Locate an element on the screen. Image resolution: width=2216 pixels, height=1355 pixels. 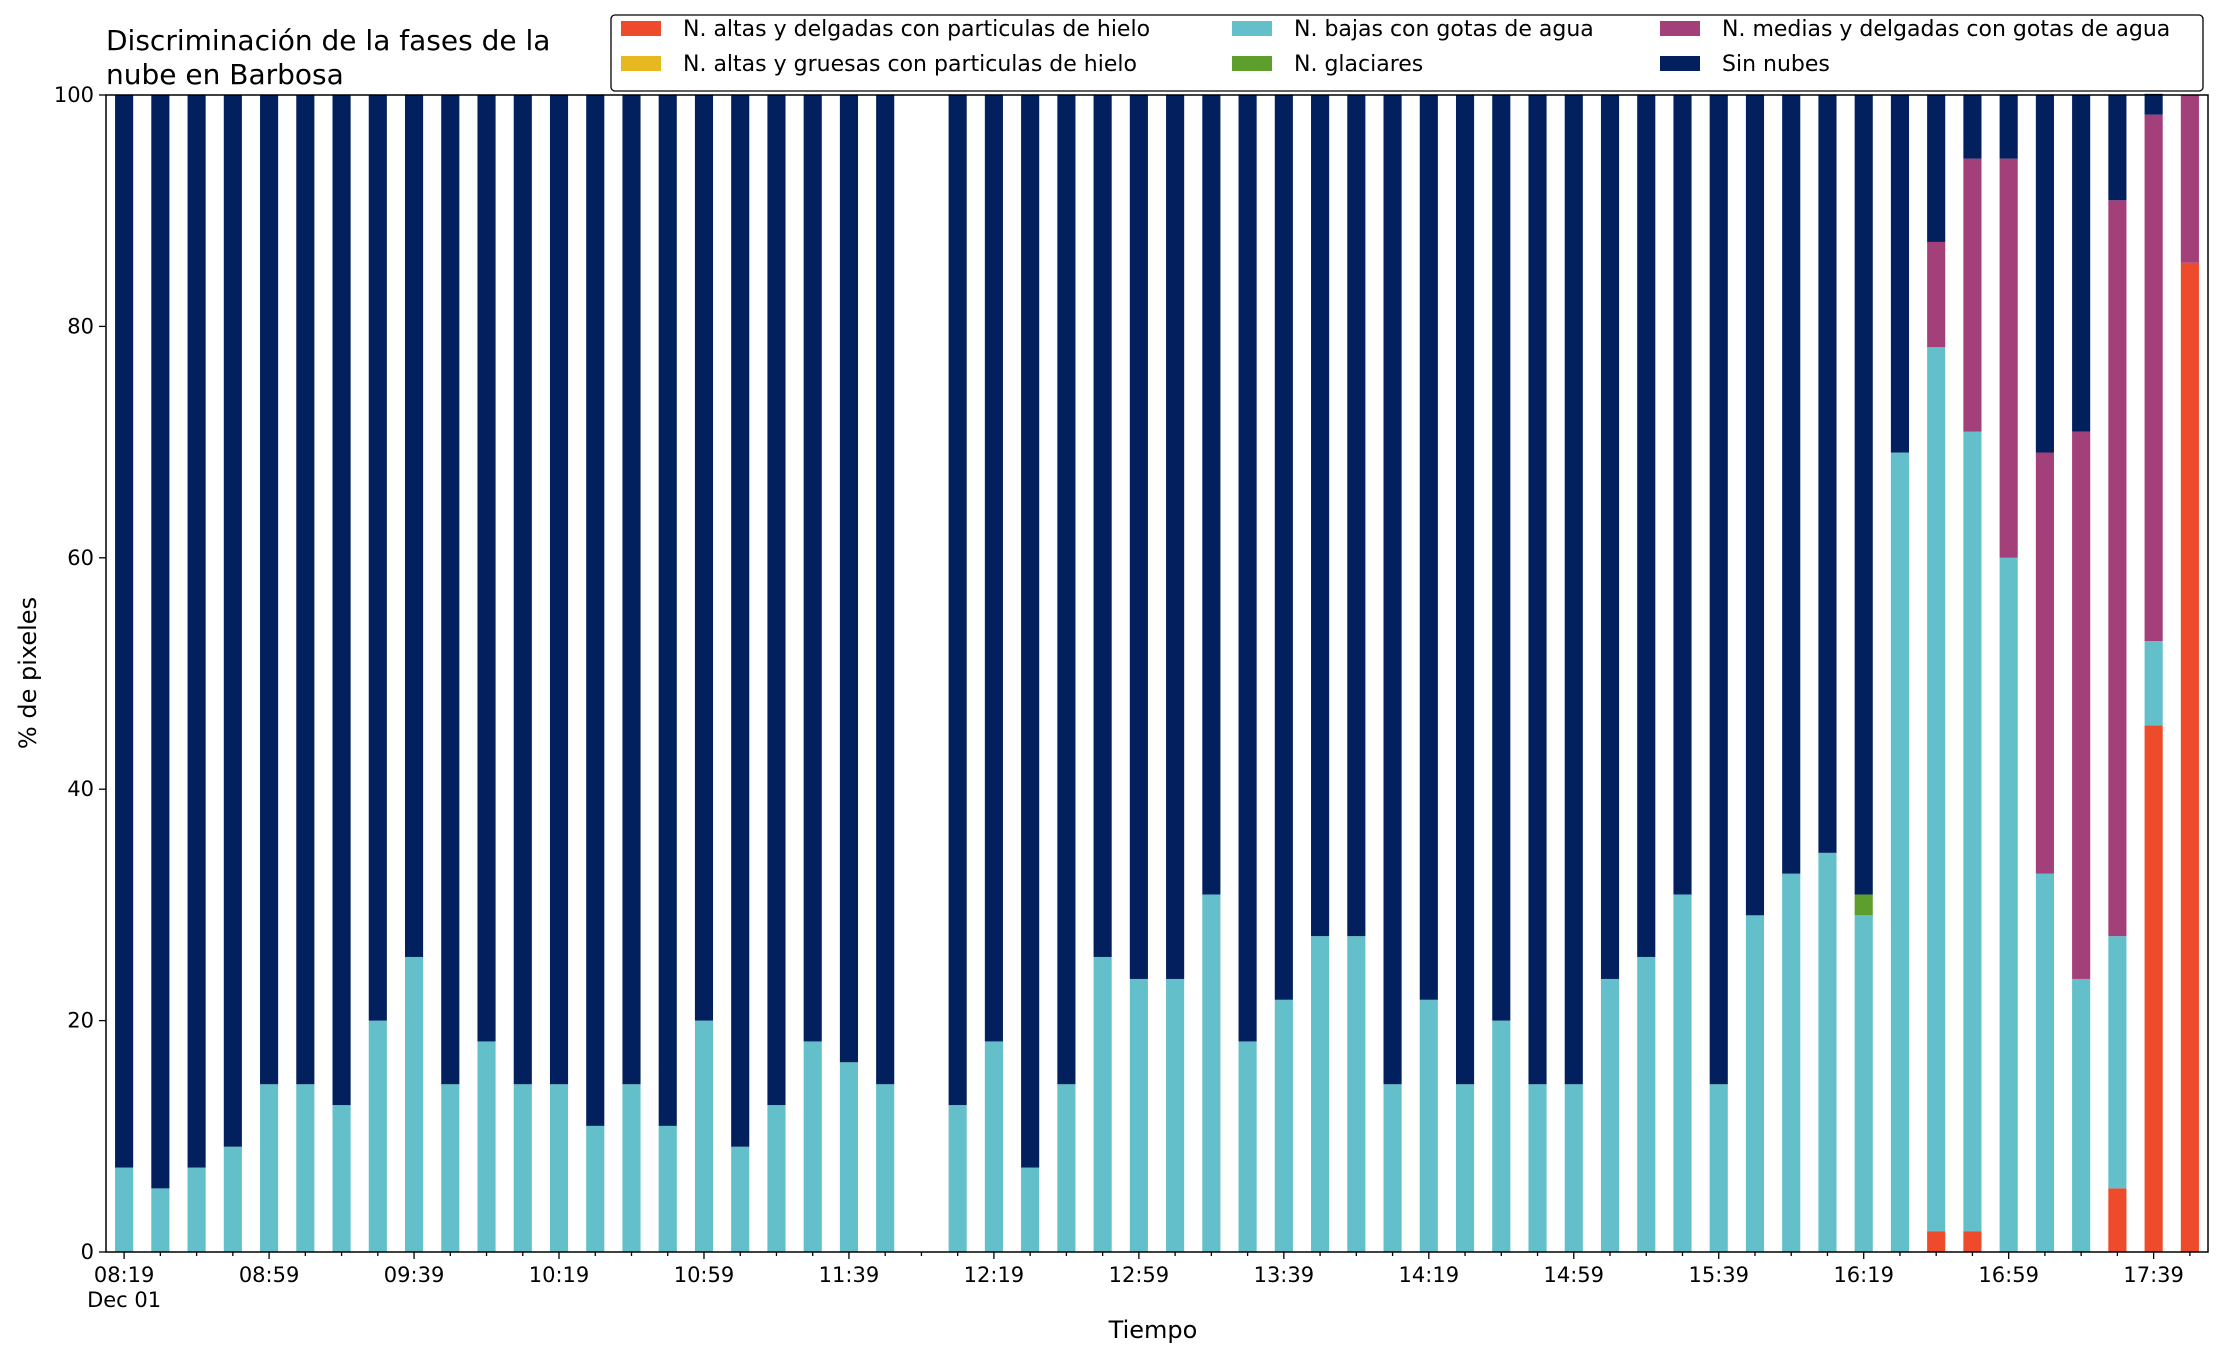
legend-box is located at coordinates (1407, 53).